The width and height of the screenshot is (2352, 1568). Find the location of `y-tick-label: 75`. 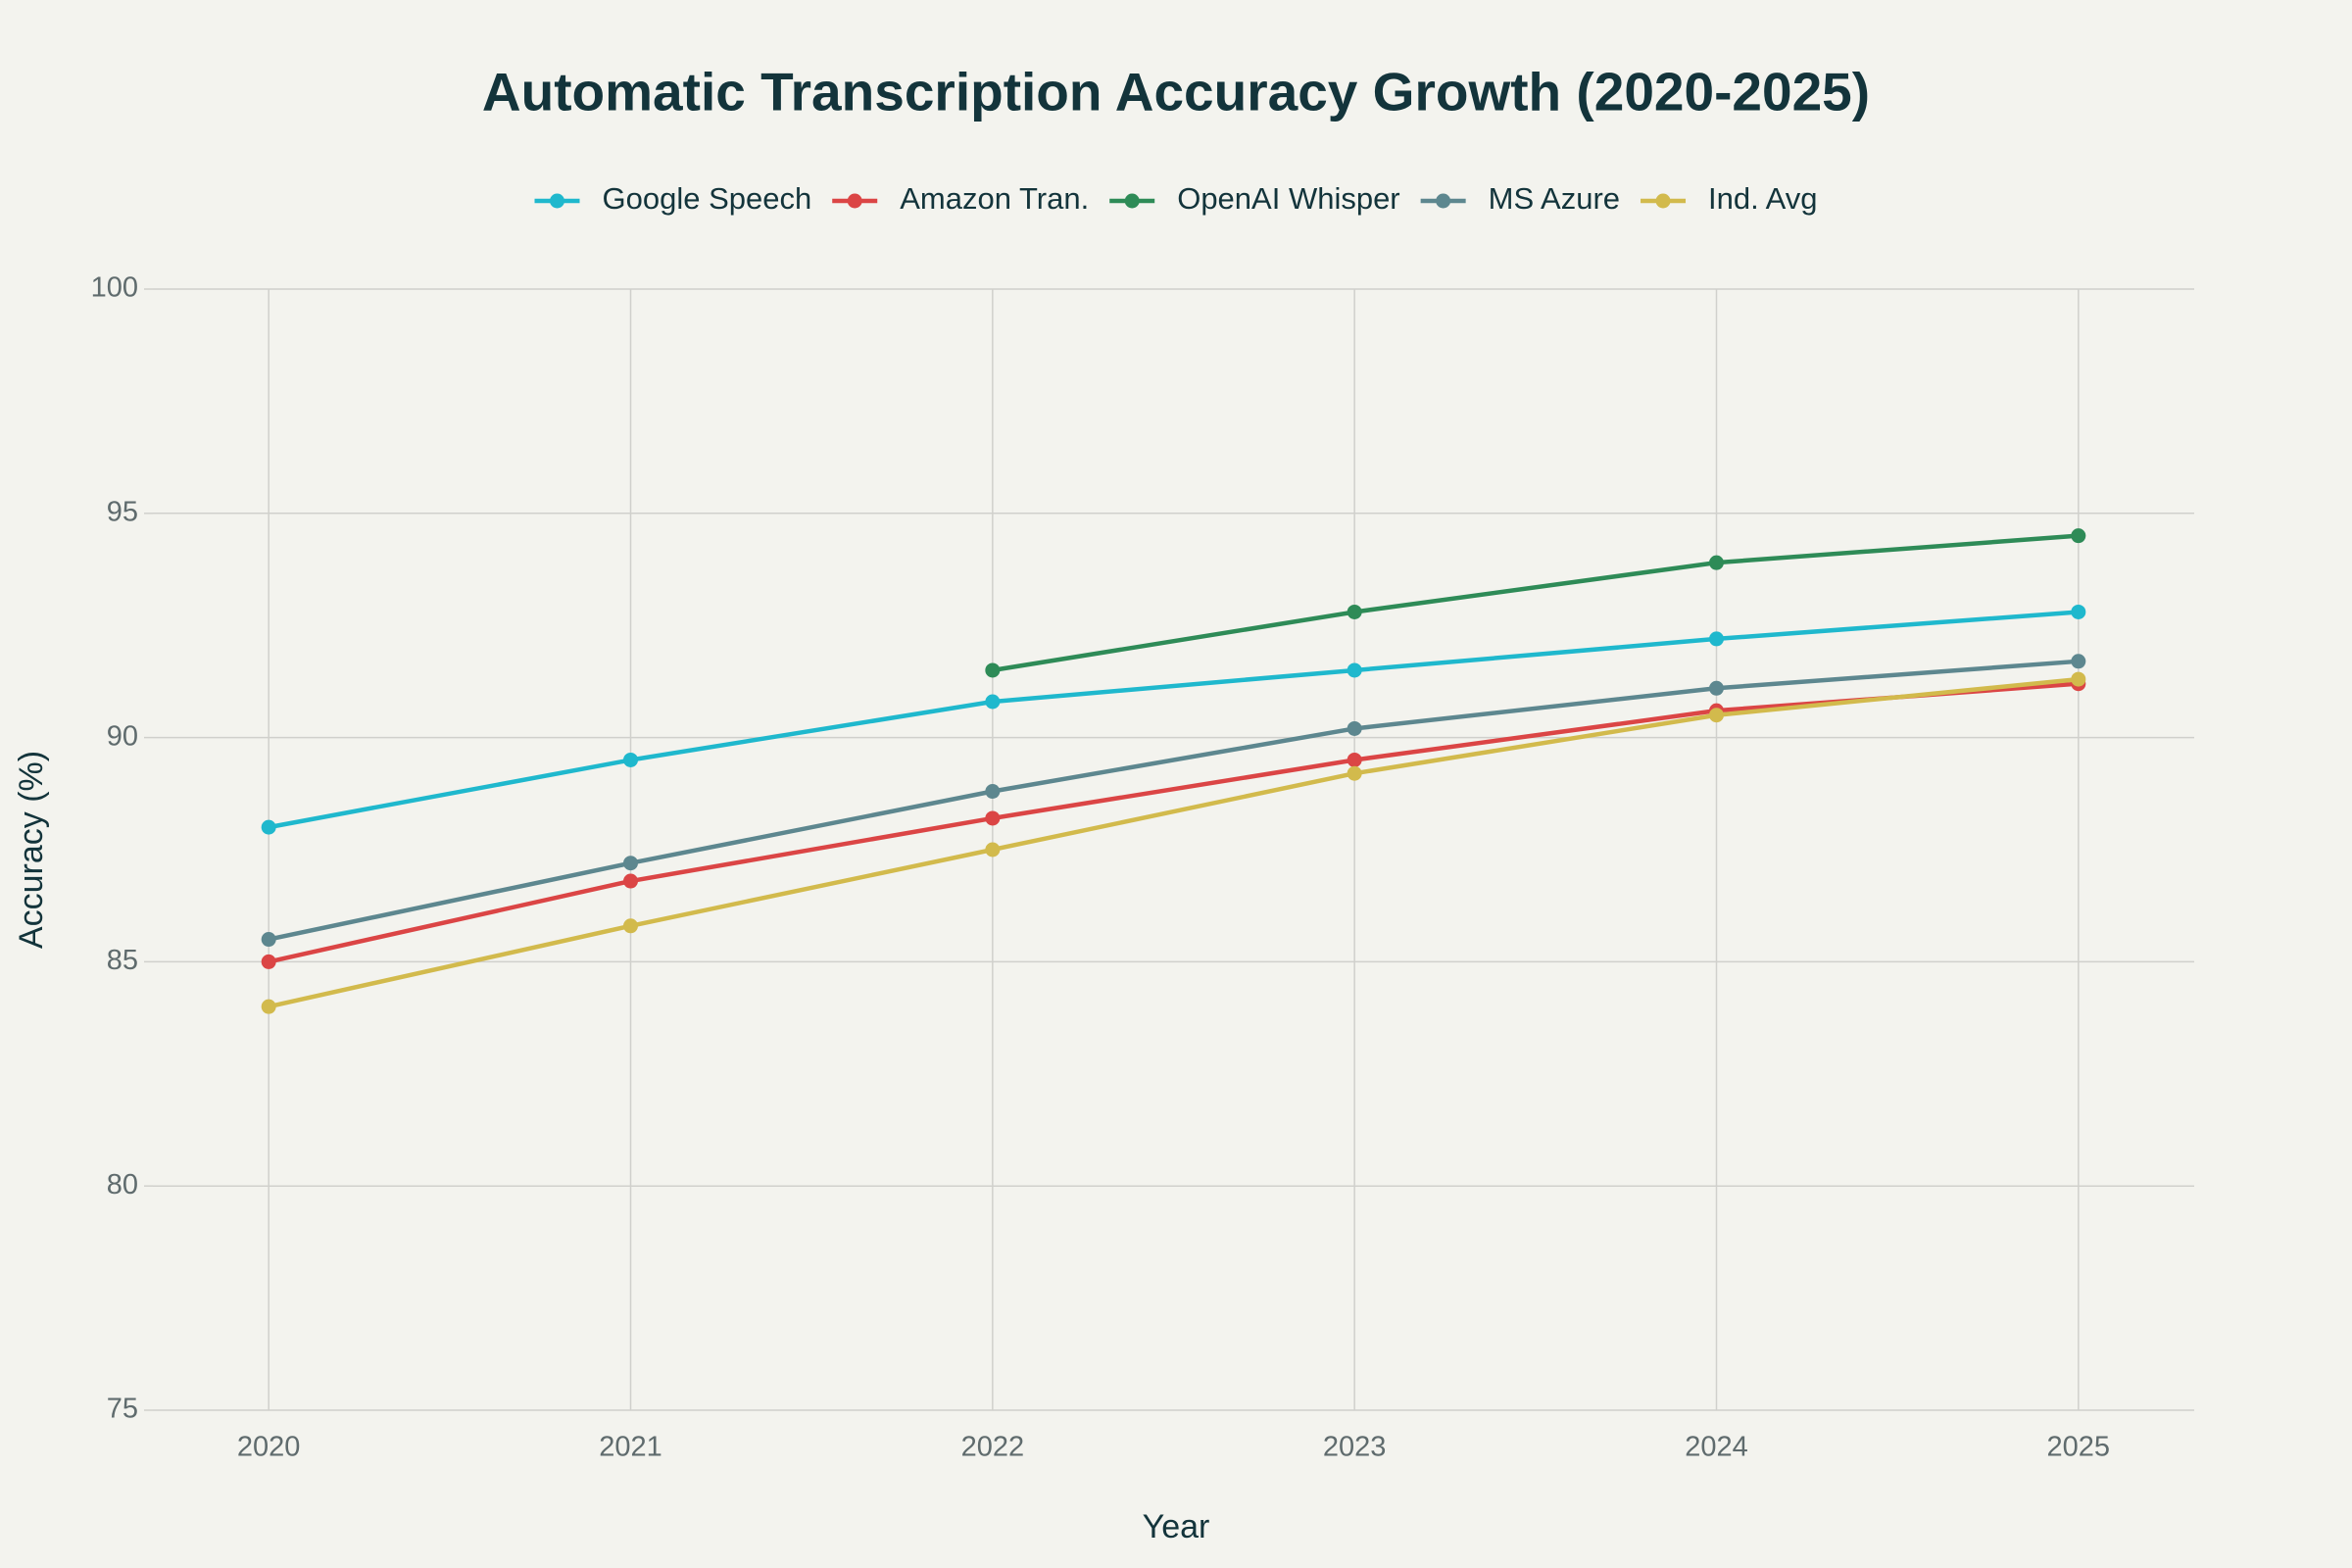

y-tick-label: 75 is located at coordinates (122, 1409).